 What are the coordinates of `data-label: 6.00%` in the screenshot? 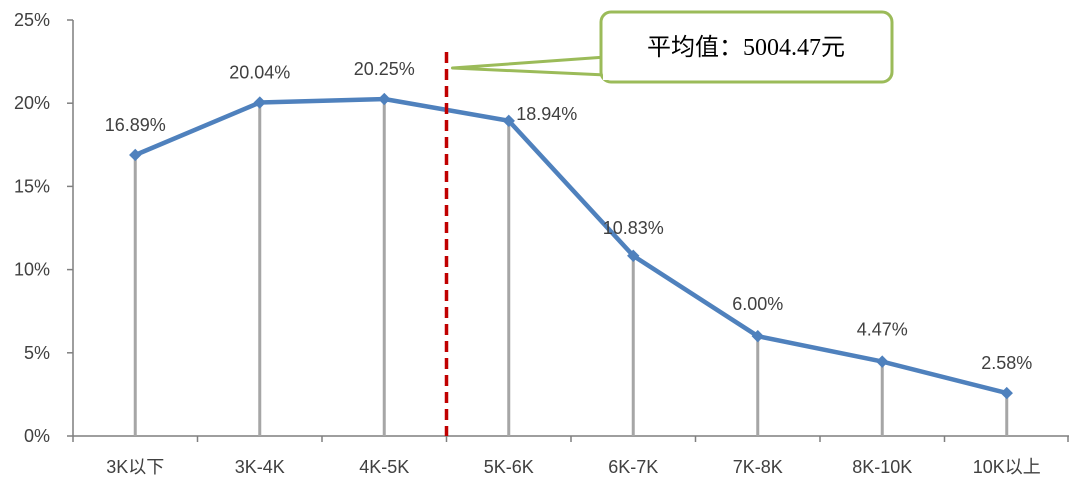 It's located at (757, 304).